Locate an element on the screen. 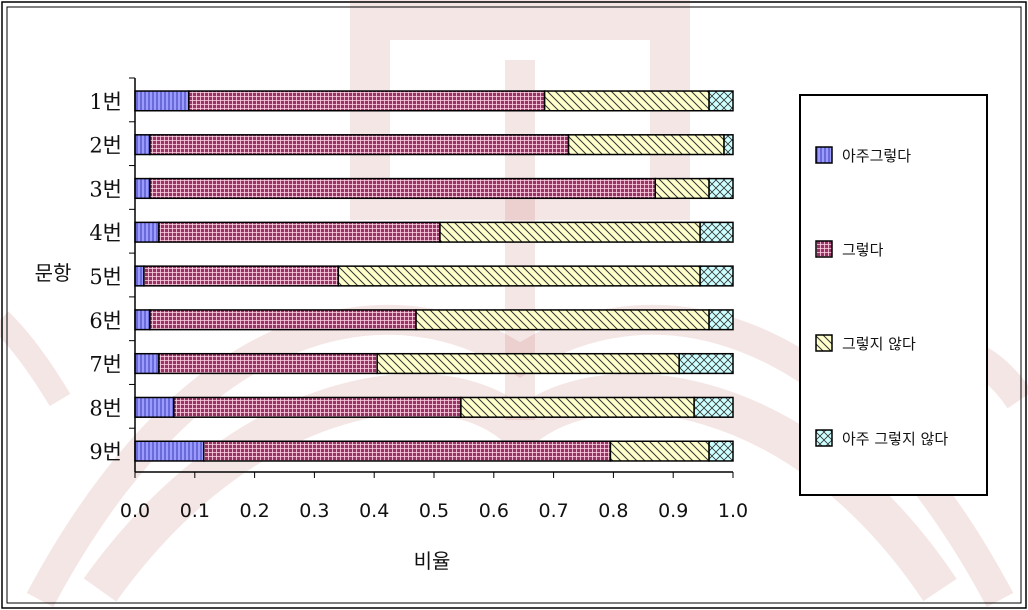  x-tick-label-10: 1.0 is located at coordinates (733, 511).